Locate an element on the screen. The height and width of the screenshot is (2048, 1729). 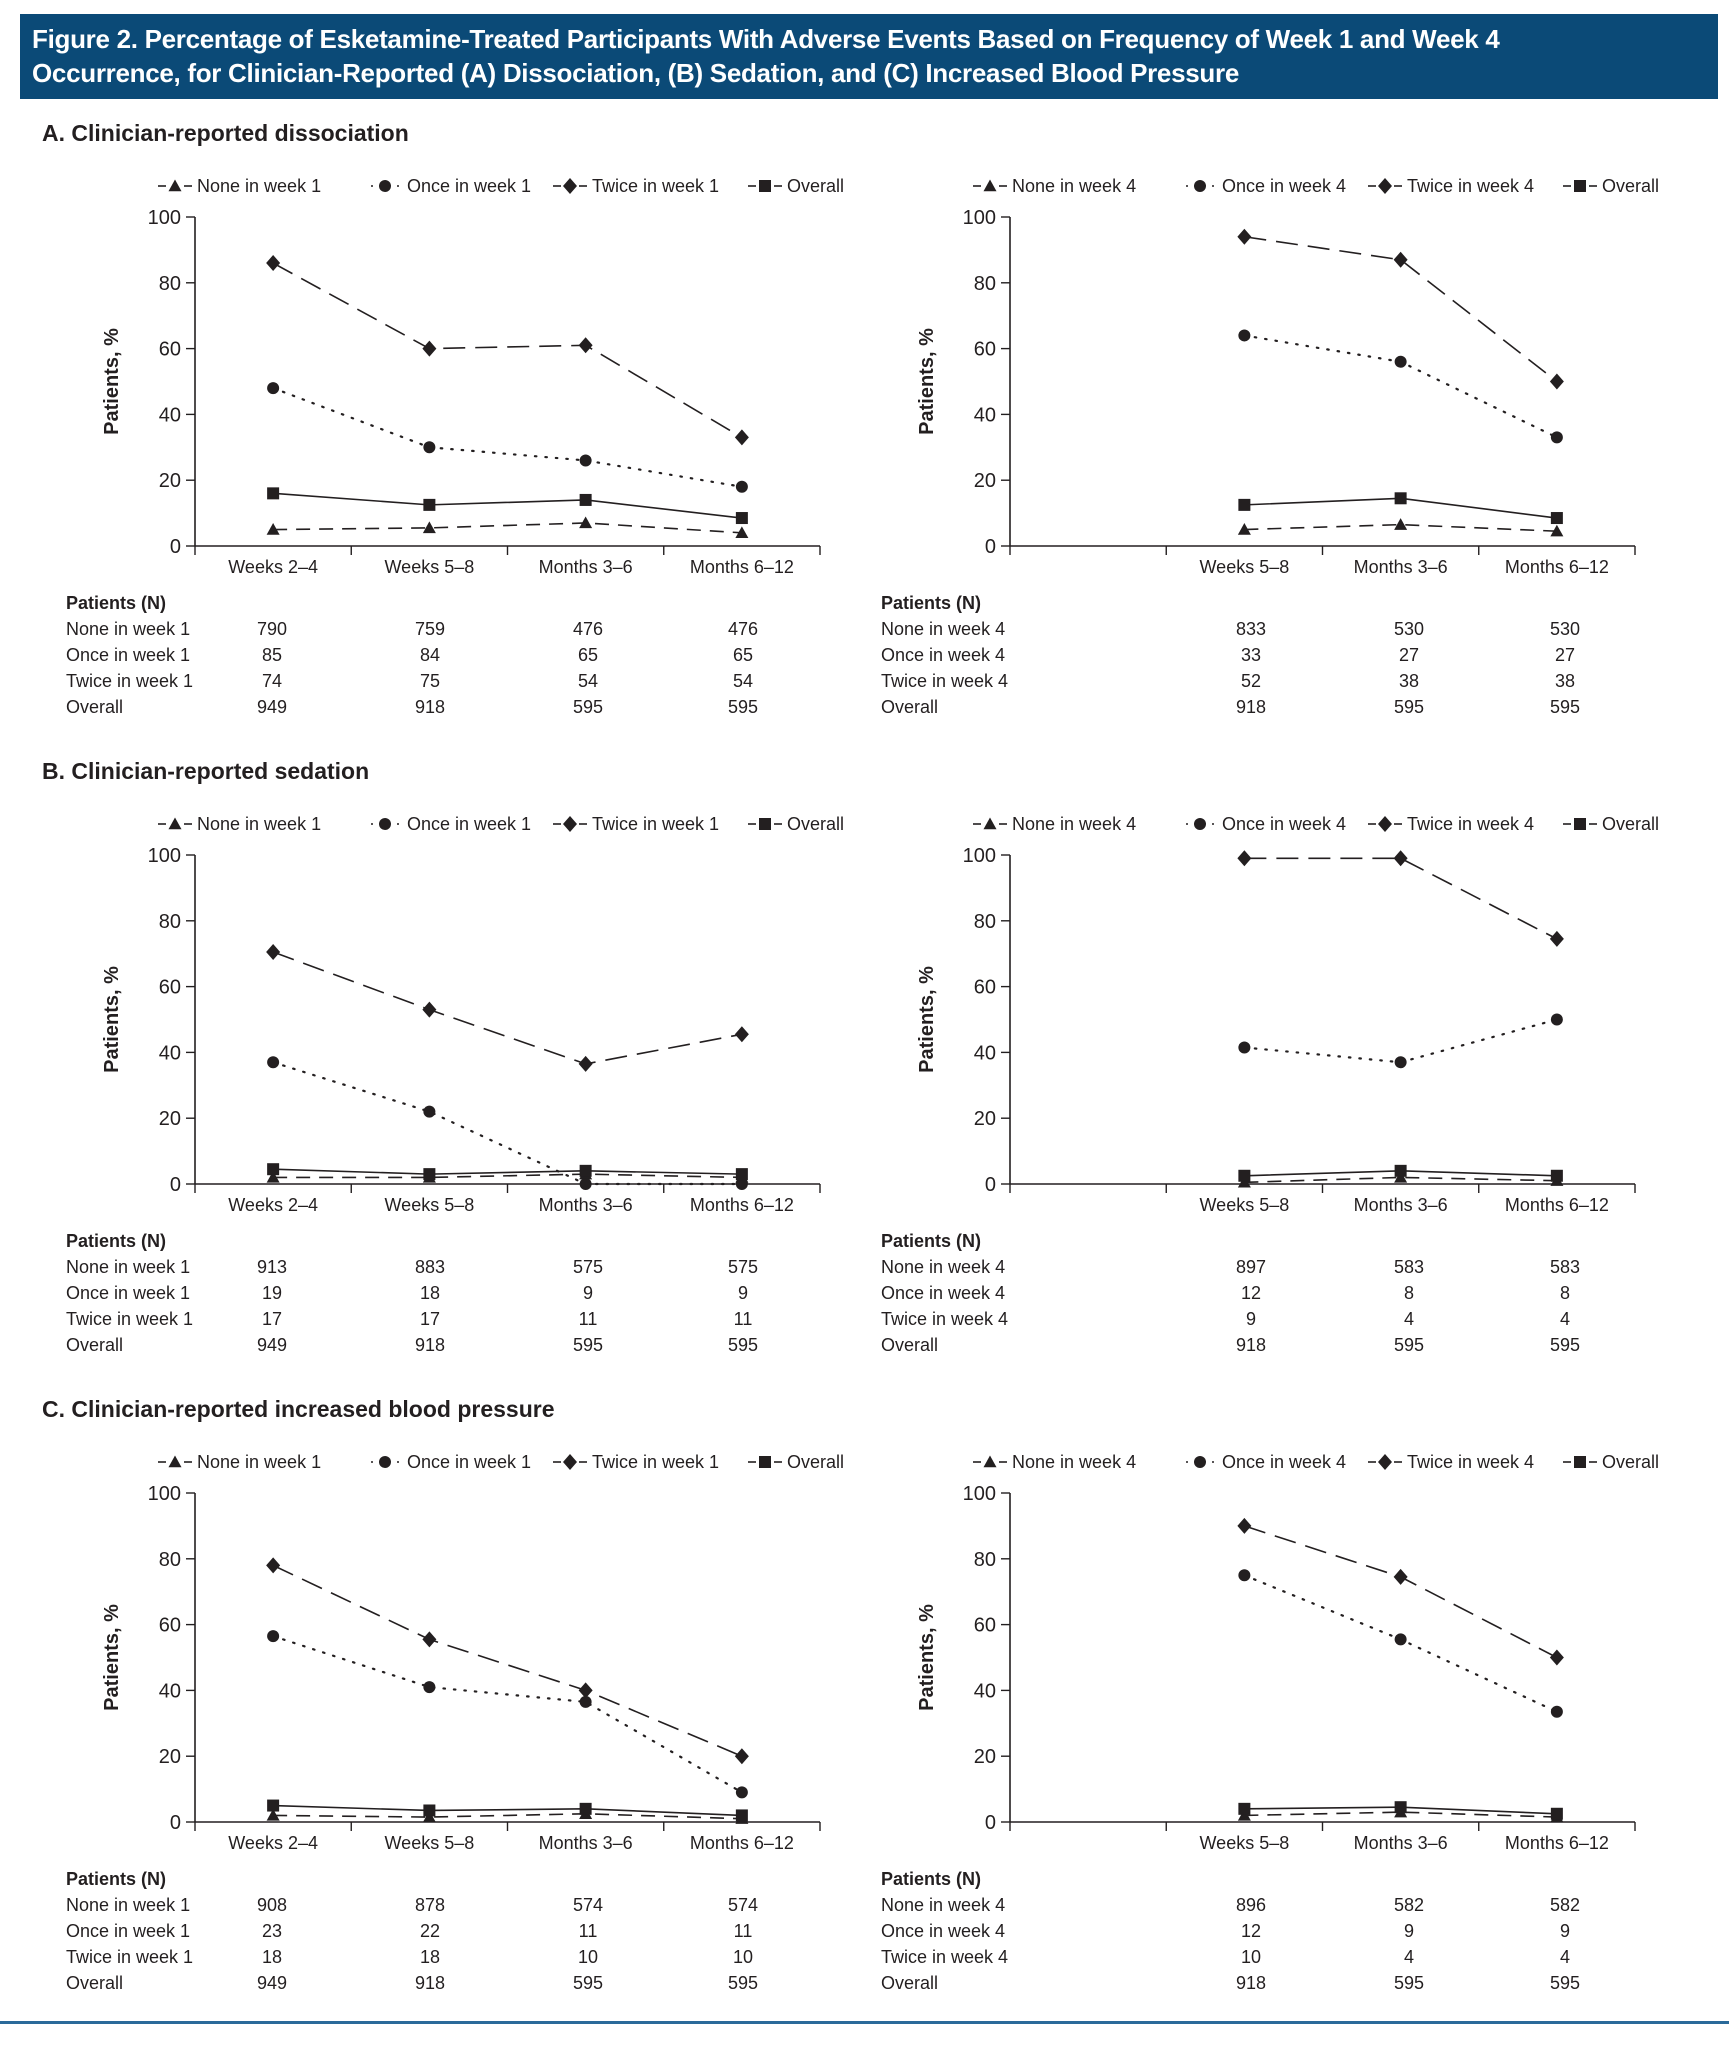
table-cell: 75 is located at coordinates (430, 681).